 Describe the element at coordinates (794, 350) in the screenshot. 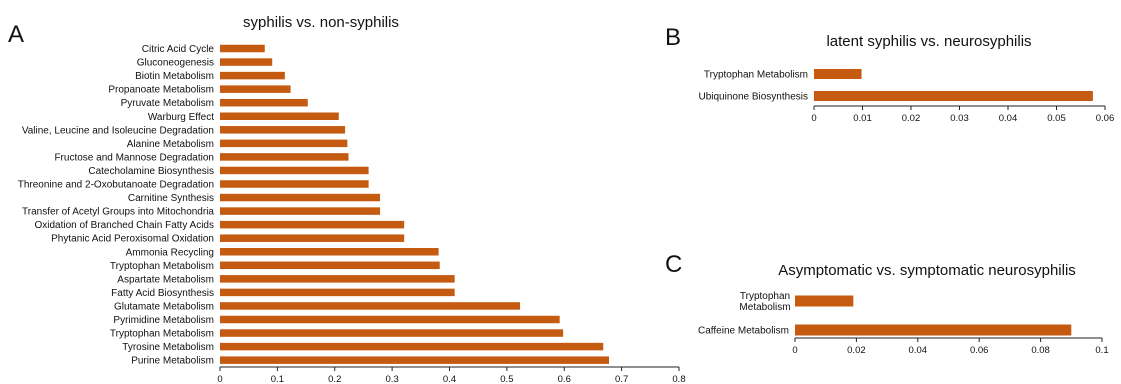

I see `c-x-tick-label-0: 0` at that location.